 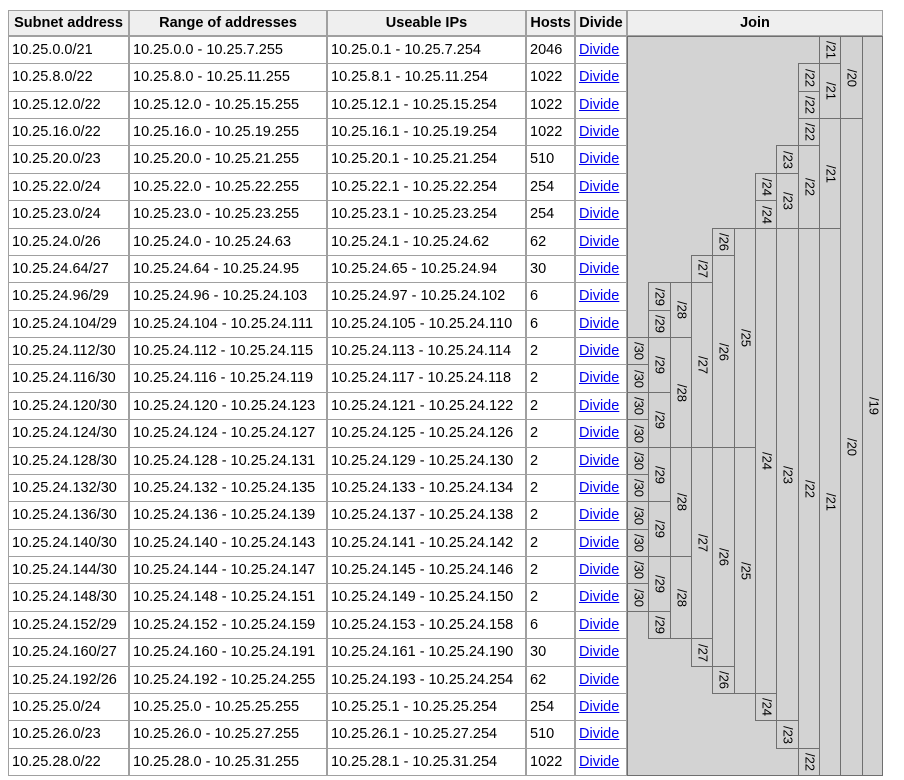 I want to click on useable-ips-cell: 10.25.24.105 - 10.25.24.110, so click(x=426, y=324).